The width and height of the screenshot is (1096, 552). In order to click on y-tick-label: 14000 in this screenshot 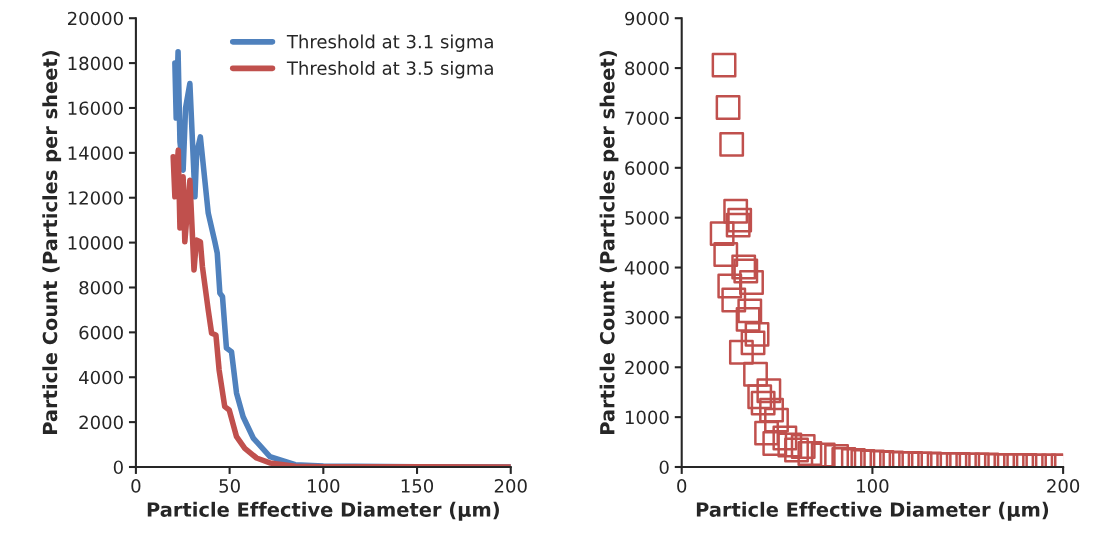, I will do `click(95, 153)`.